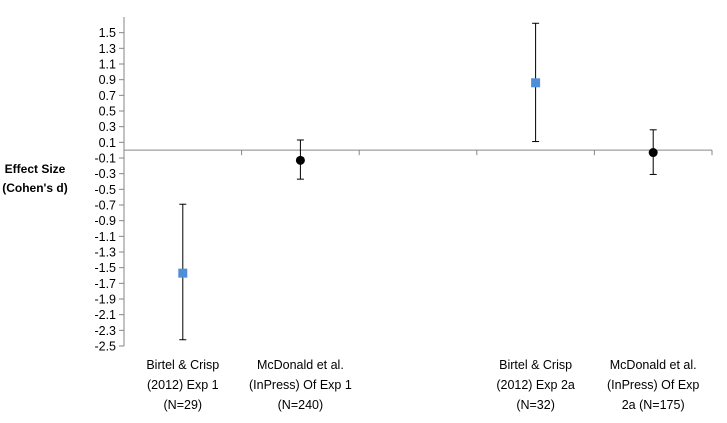 The height and width of the screenshot is (423, 727). I want to click on x-category-4-line-1: McDonald et al., so click(653, 365).